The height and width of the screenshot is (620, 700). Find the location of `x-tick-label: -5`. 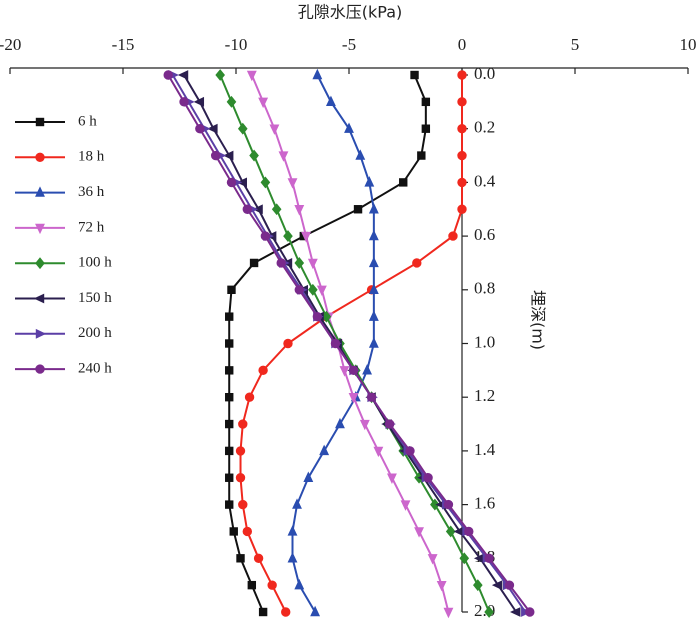

x-tick-label: -5 is located at coordinates (349, 44).